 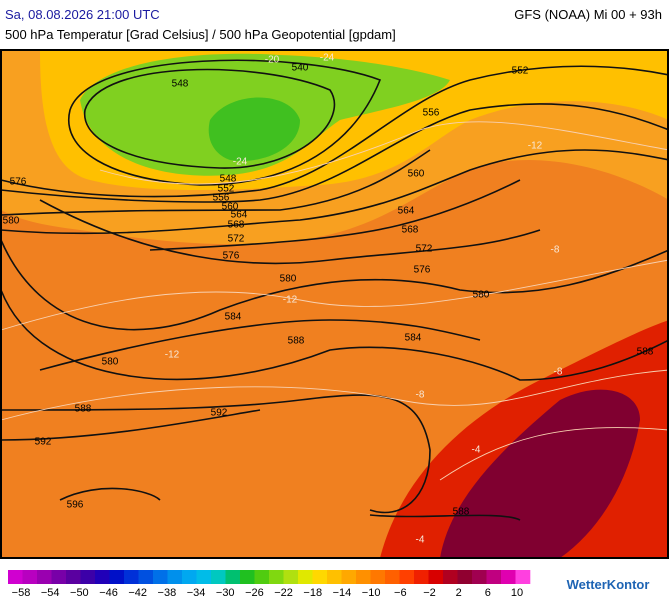 I want to click on legend-label: −14, so click(x=342, y=593).